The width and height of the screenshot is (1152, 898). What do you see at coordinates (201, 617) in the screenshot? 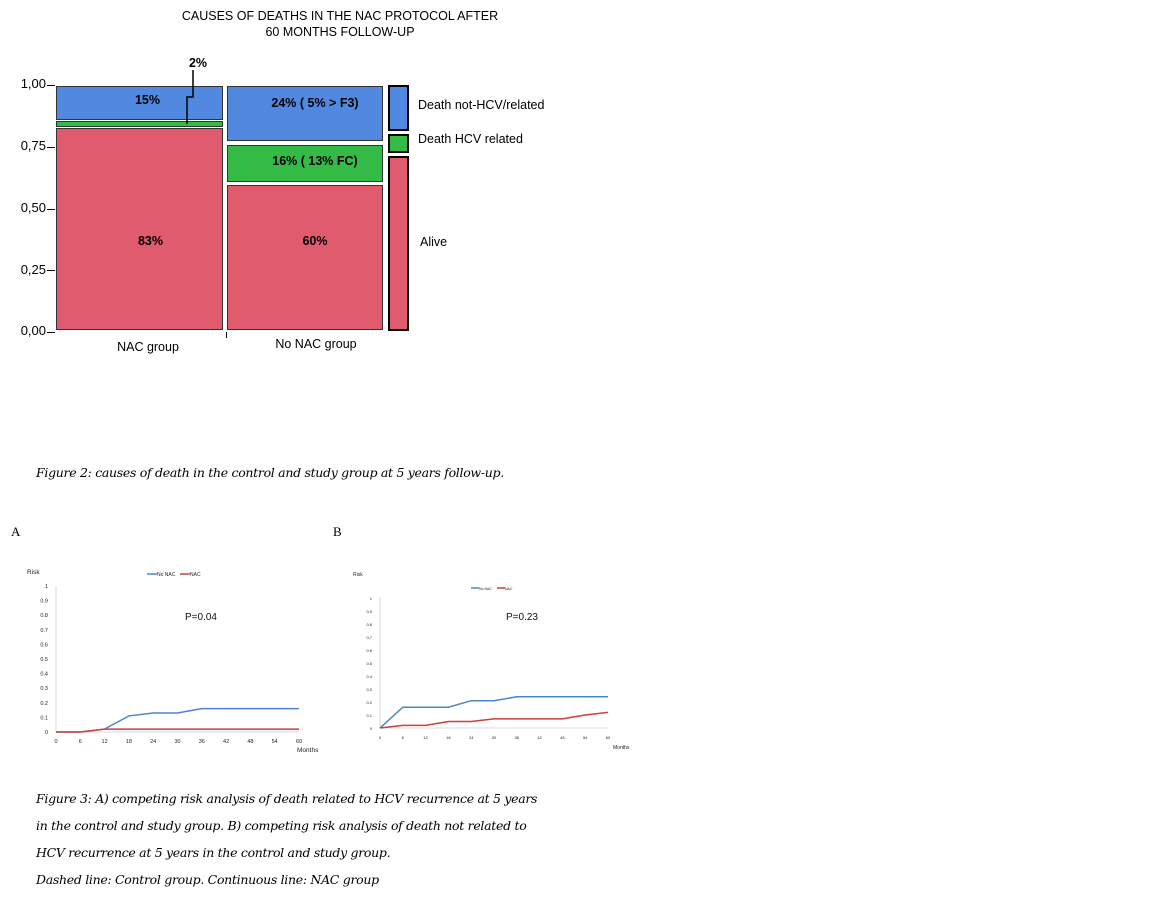
I see `p-value-annotation: P=0.04` at bounding box center [201, 617].